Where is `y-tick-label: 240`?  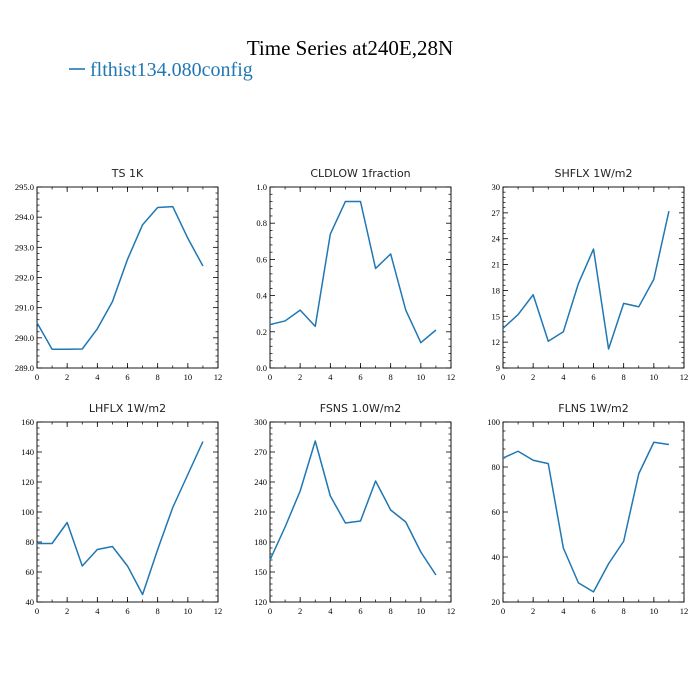
y-tick-label: 240 is located at coordinates (260, 482).